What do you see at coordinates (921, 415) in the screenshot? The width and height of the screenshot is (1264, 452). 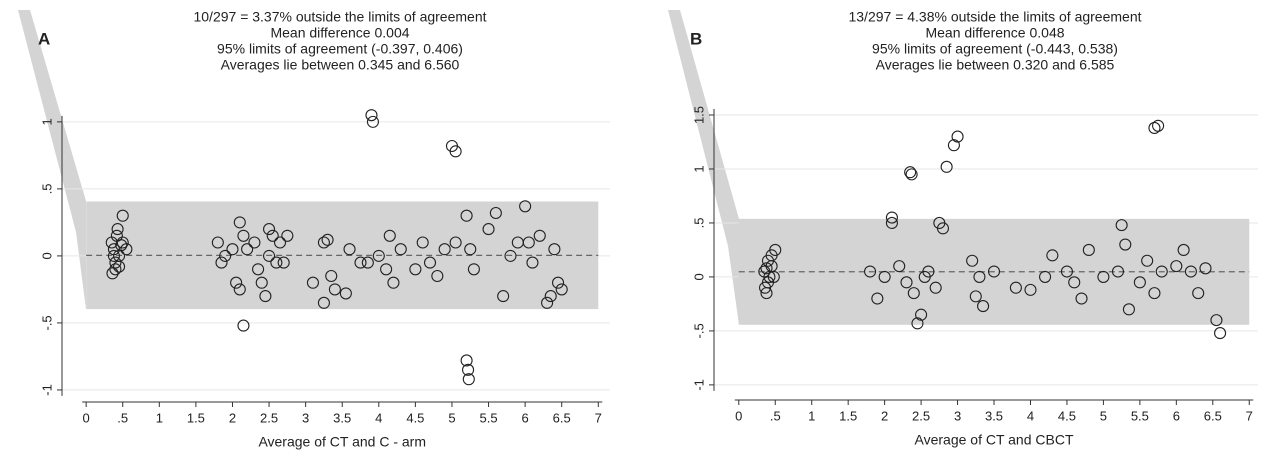 I see `x-tick-label: 2.5` at bounding box center [921, 415].